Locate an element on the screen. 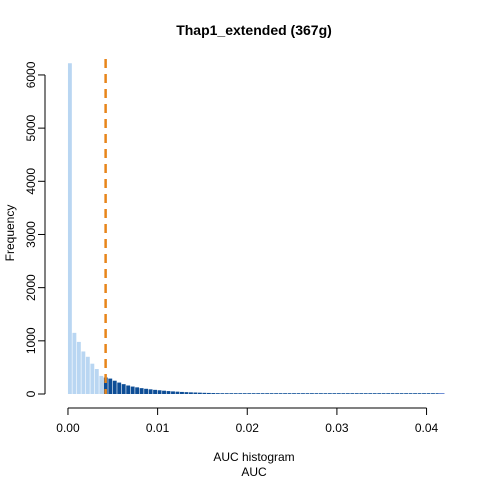 This screenshot has height=485, width=480. x-tick-label: 0.04 is located at coordinates (427, 428).